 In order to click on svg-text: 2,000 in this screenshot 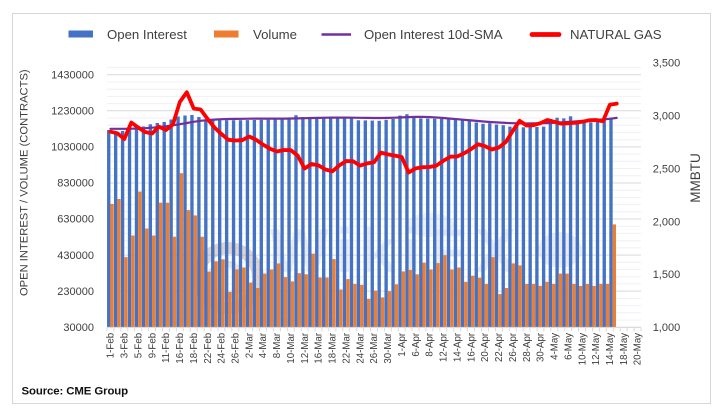, I will do `click(667, 222)`.